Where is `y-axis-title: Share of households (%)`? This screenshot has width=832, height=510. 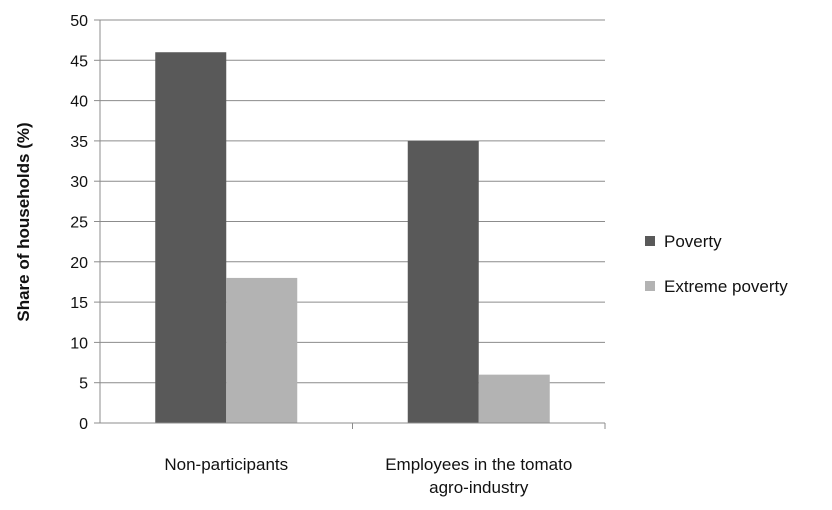
y-axis-title: Share of households (%) is located at coordinates (23, 221).